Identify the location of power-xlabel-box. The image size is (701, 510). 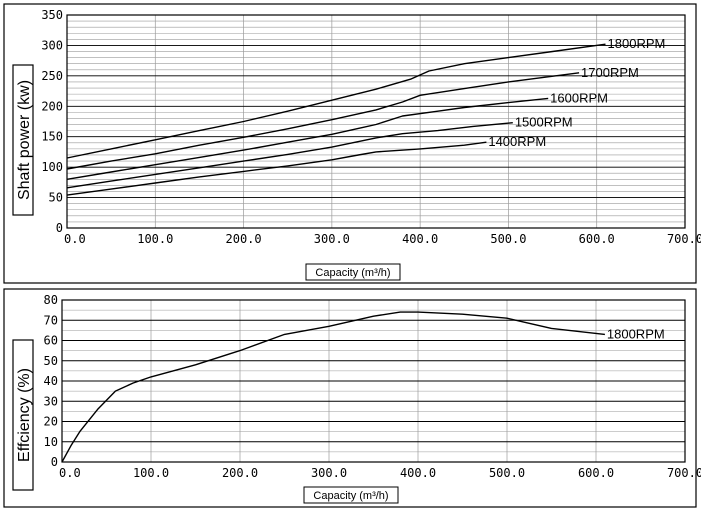
(353, 272).